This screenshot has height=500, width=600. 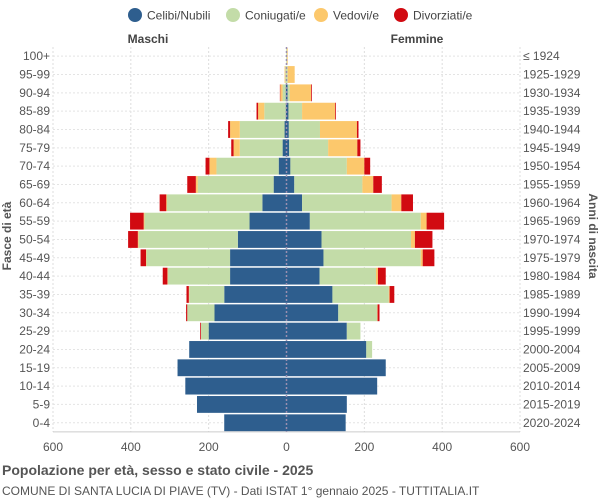 I want to click on birth-year-label: ≤ 1924, so click(x=541, y=56).